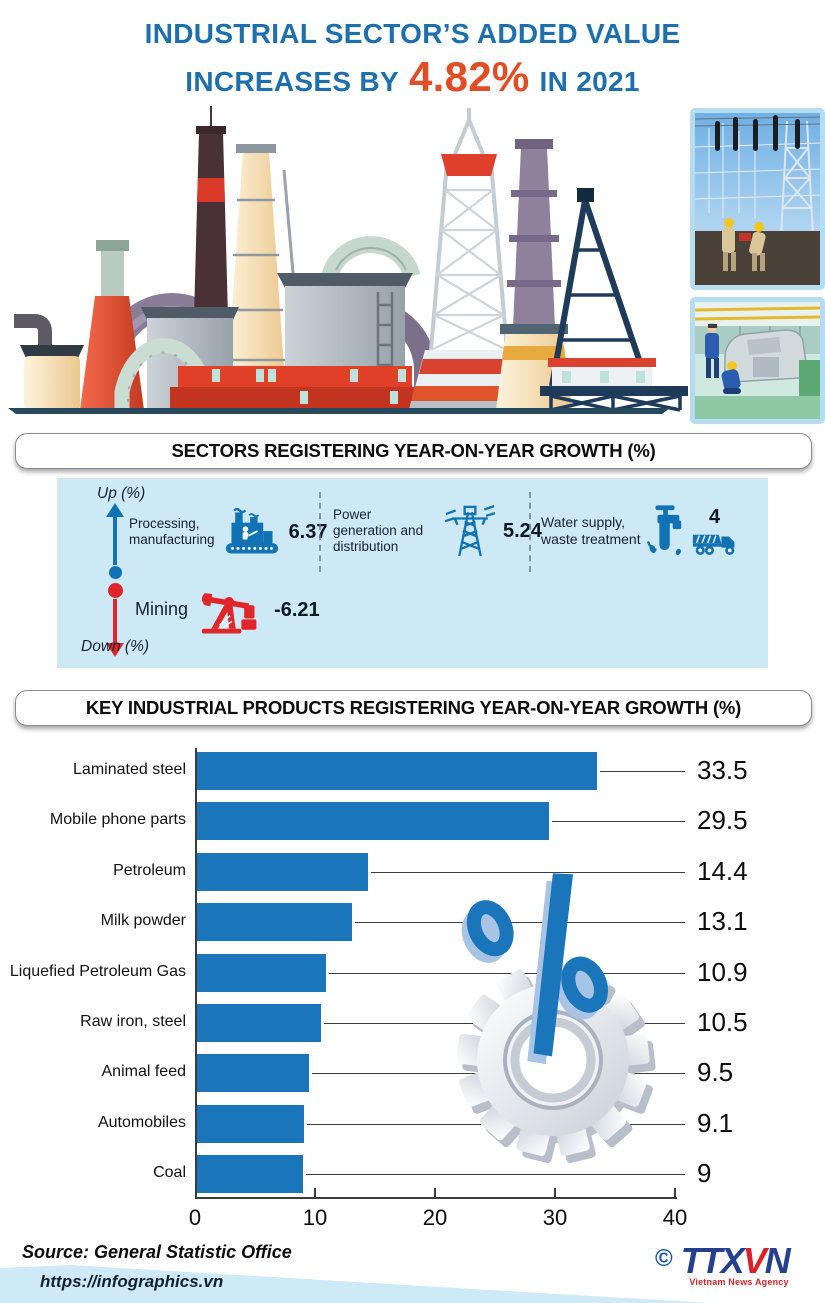 Image resolution: width=825 pixels, height=1303 pixels. What do you see at coordinates (169, 1173) in the screenshot?
I see `bar-category-label: Coal` at bounding box center [169, 1173].